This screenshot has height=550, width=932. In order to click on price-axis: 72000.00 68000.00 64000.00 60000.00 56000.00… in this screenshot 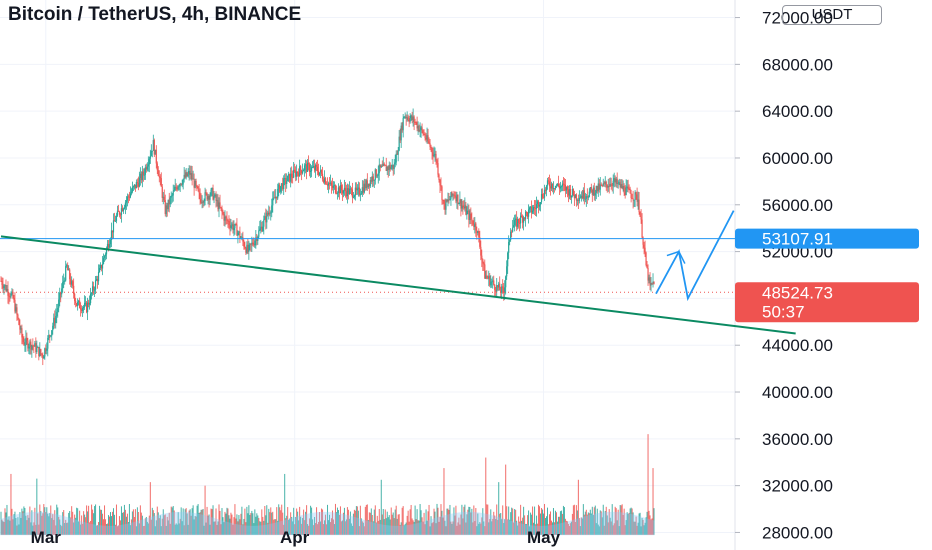, I will do `click(784, 276)`.